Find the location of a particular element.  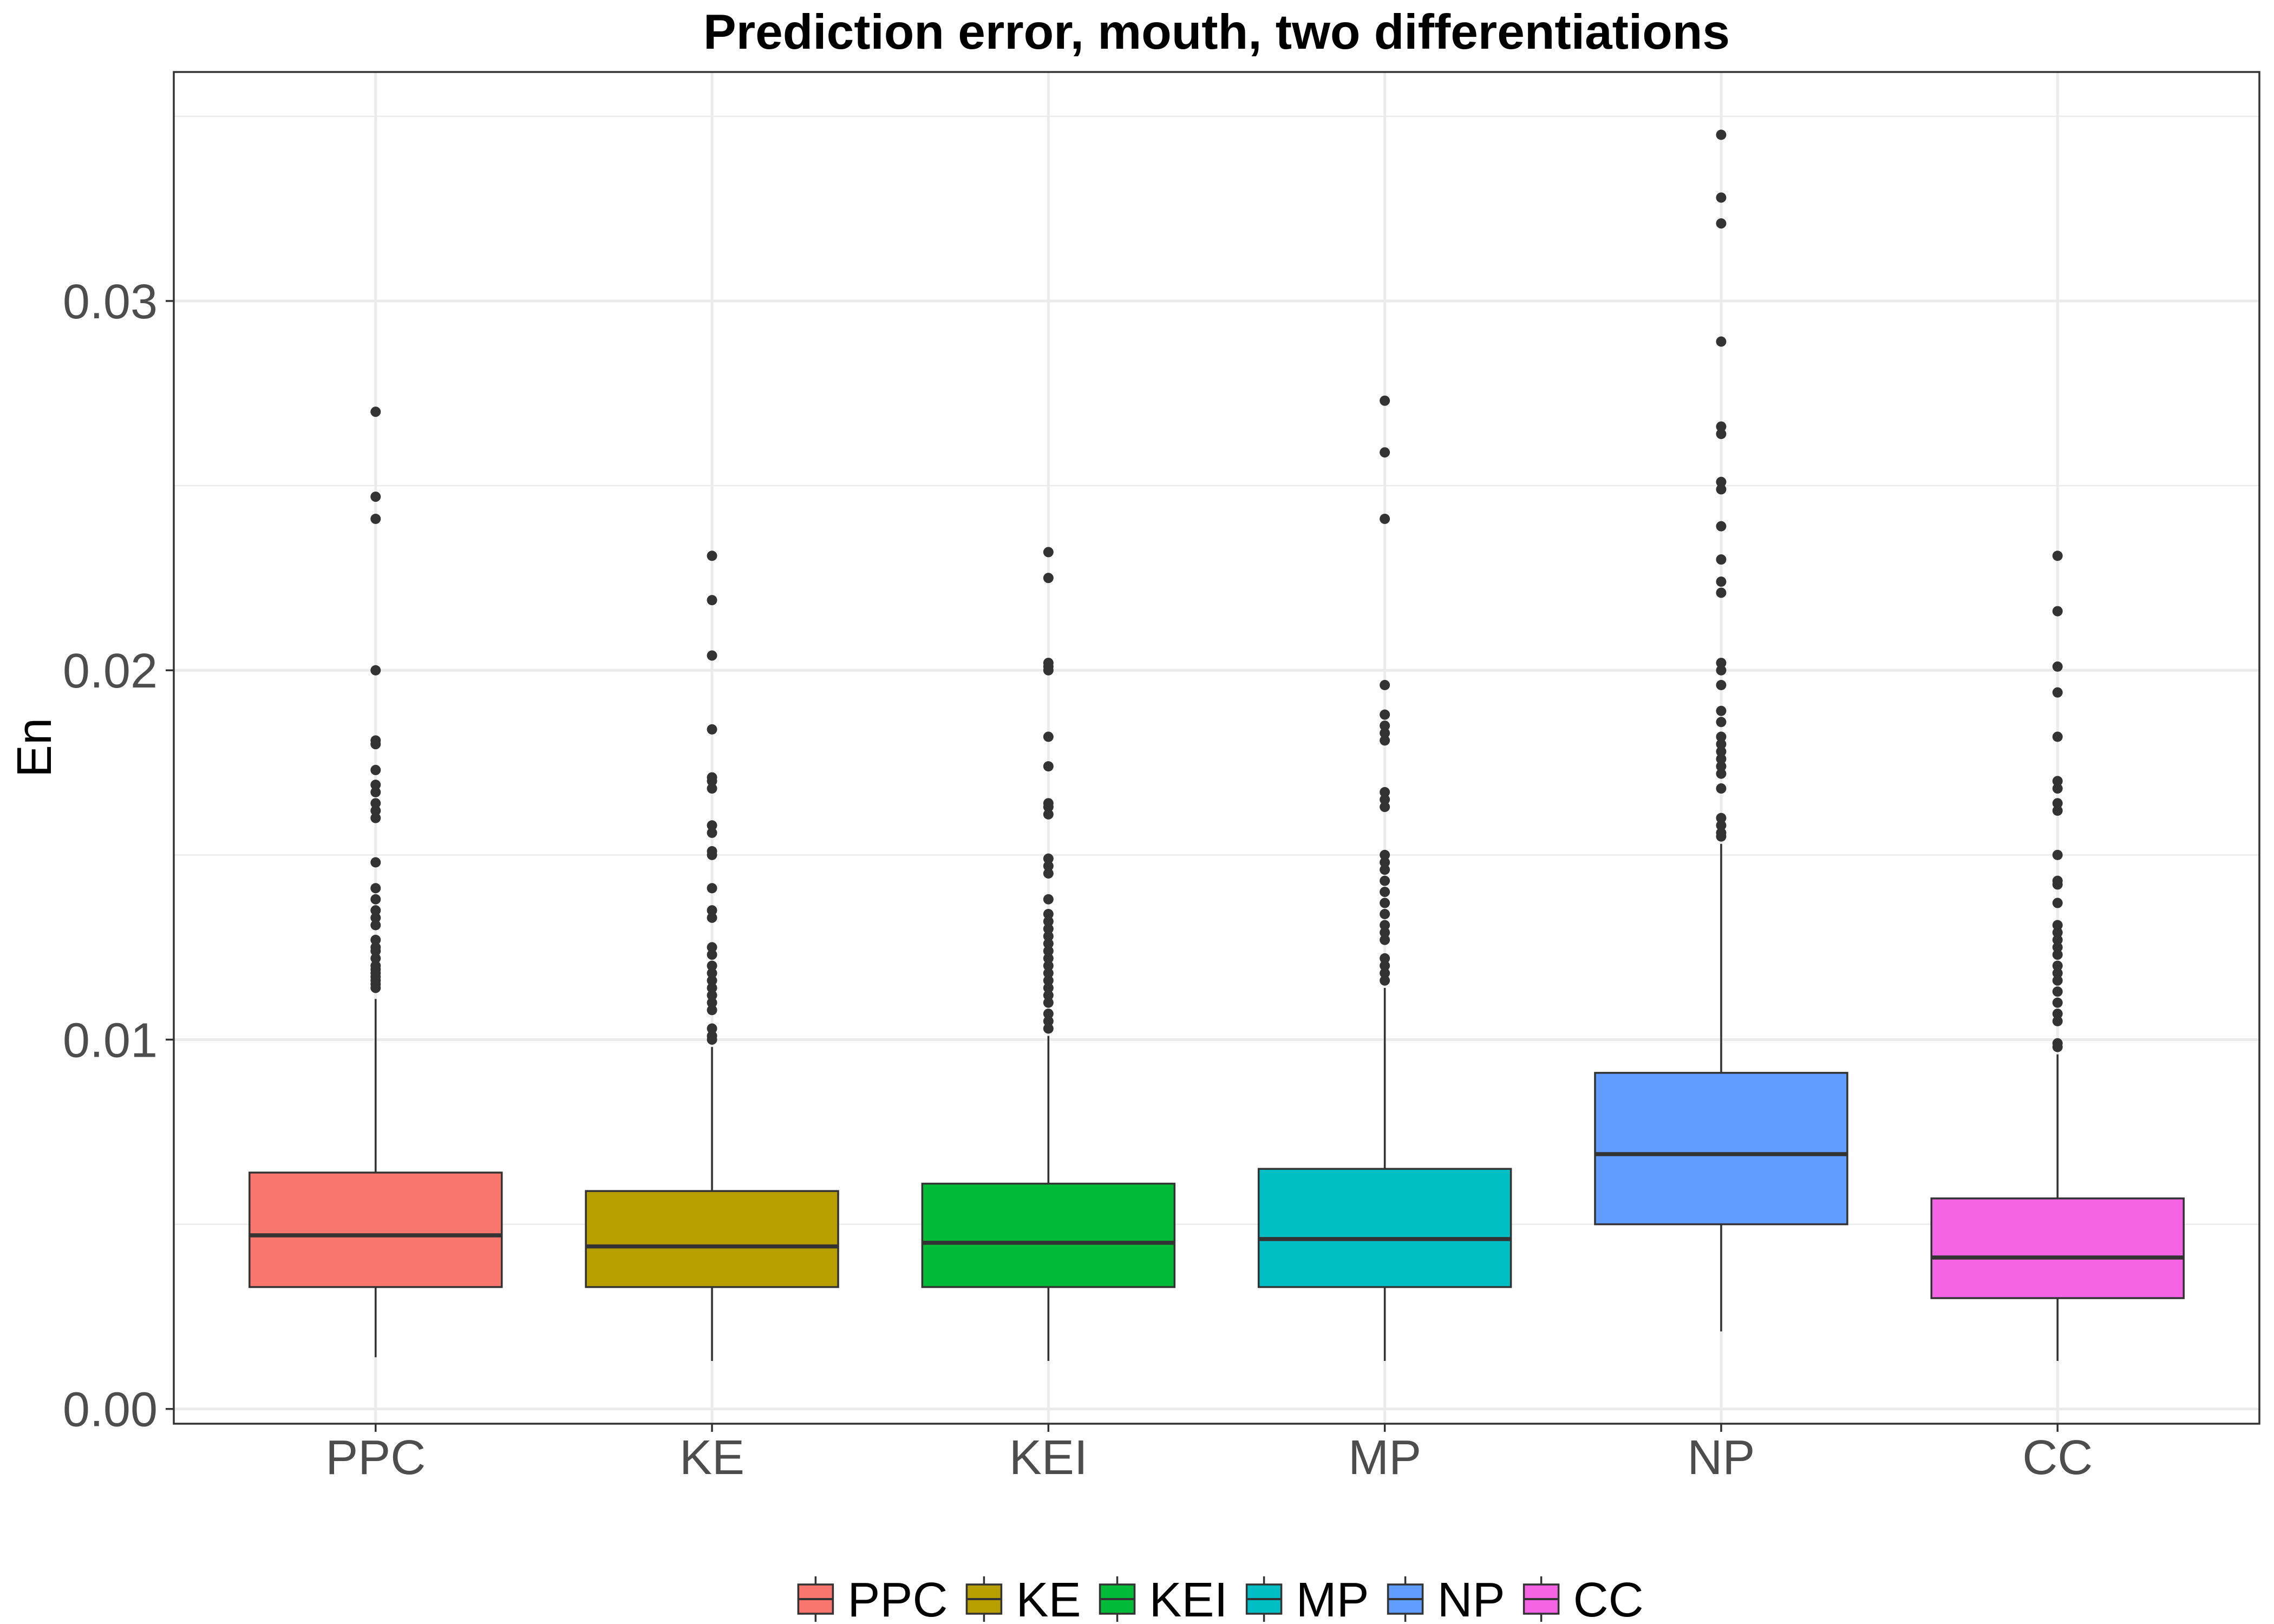

legend-item-ke: KE is located at coordinates (1023, 1598).